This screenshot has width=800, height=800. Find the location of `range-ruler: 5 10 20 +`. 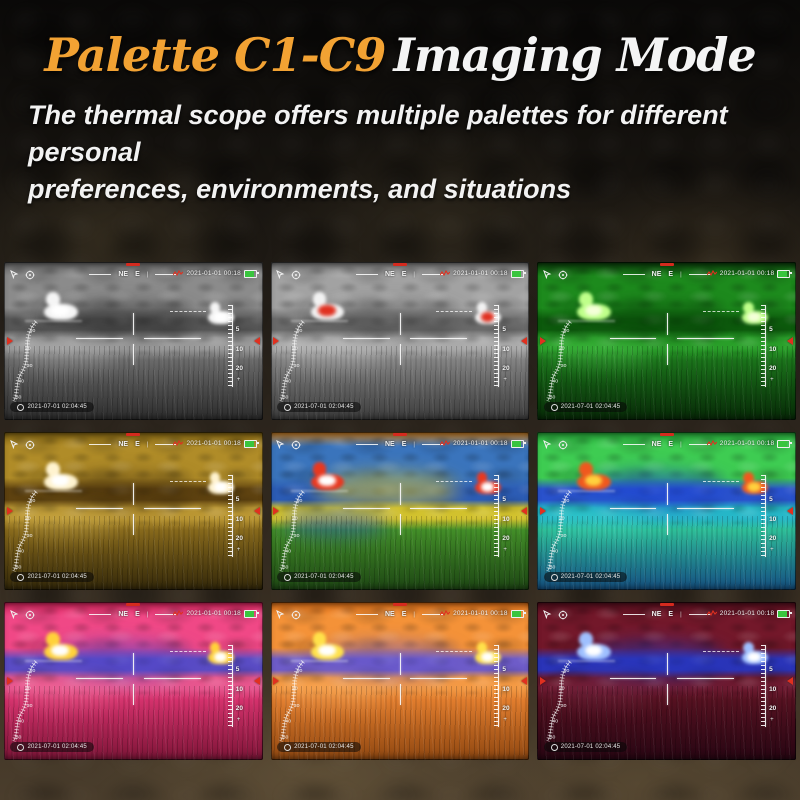

range-ruler: 5 10 20 + is located at coordinates (775, 345).